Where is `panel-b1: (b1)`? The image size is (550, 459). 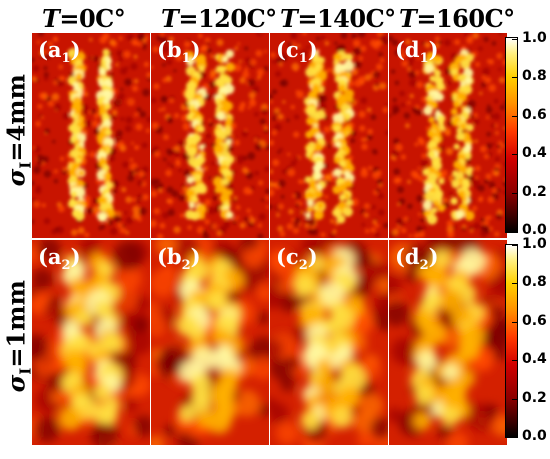
panel-b1: (b1) is located at coordinates (210, 135).